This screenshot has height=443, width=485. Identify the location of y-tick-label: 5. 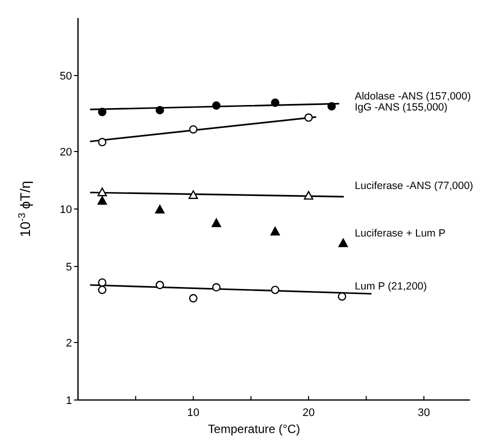
(69, 267).